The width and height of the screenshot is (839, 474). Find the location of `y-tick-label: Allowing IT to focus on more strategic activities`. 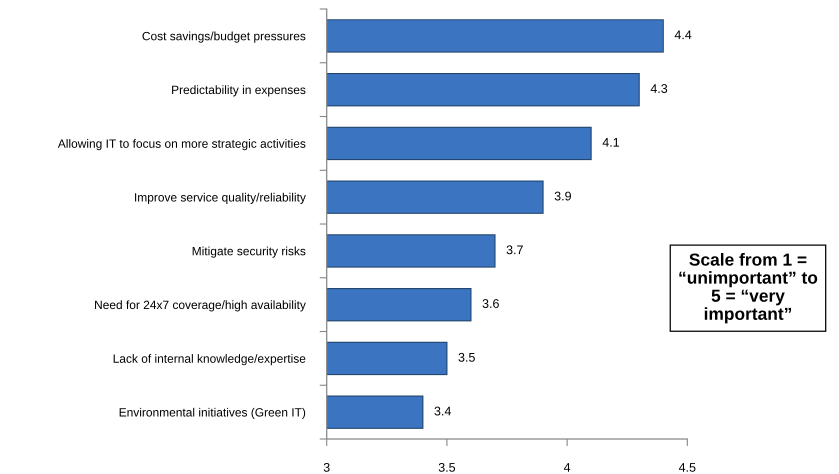

y-tick-label: Allowing IT to focus on more strategic activities is located at coordinates (182, 144).